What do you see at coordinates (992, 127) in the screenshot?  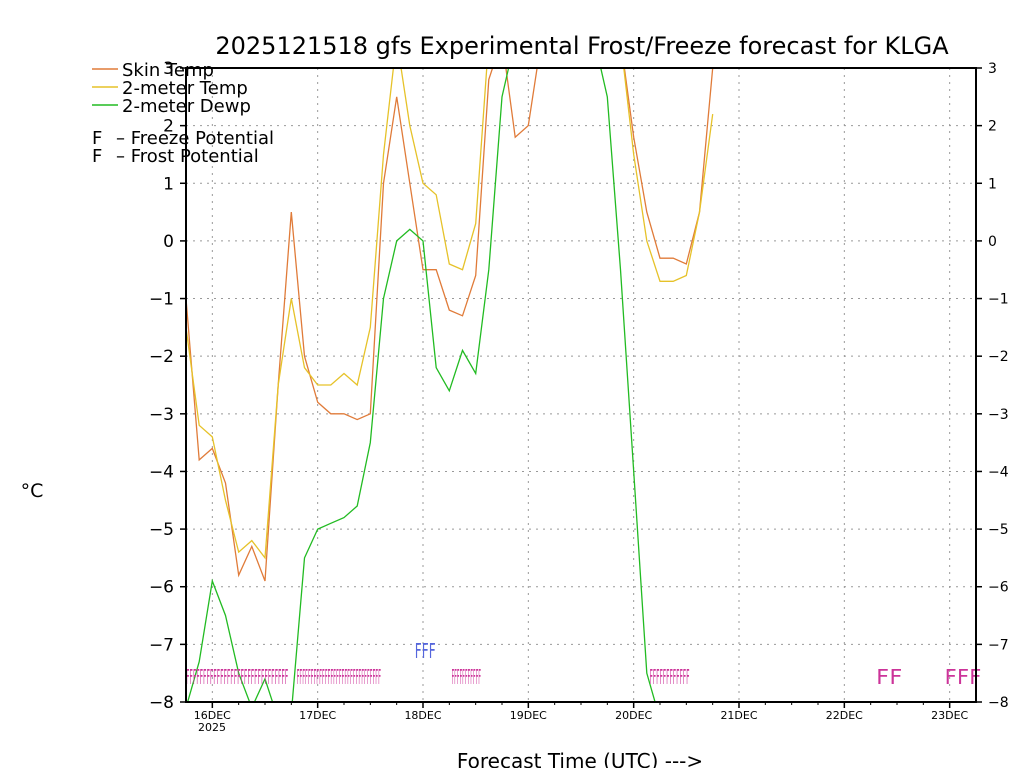 I see `y-tick-label-right: 2` at bounding box center [992, 127].